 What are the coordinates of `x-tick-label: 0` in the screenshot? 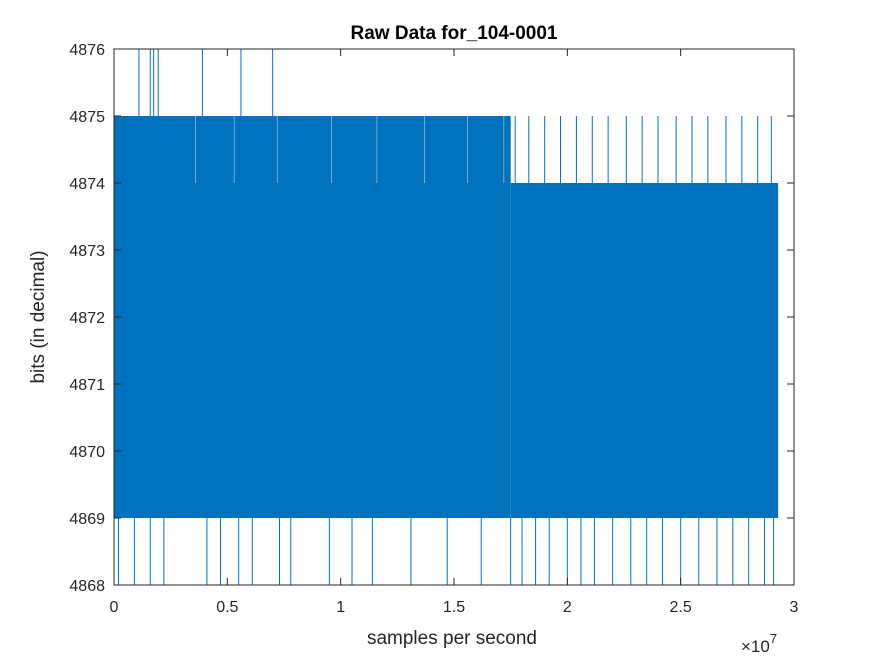 It's located at (114, 607).